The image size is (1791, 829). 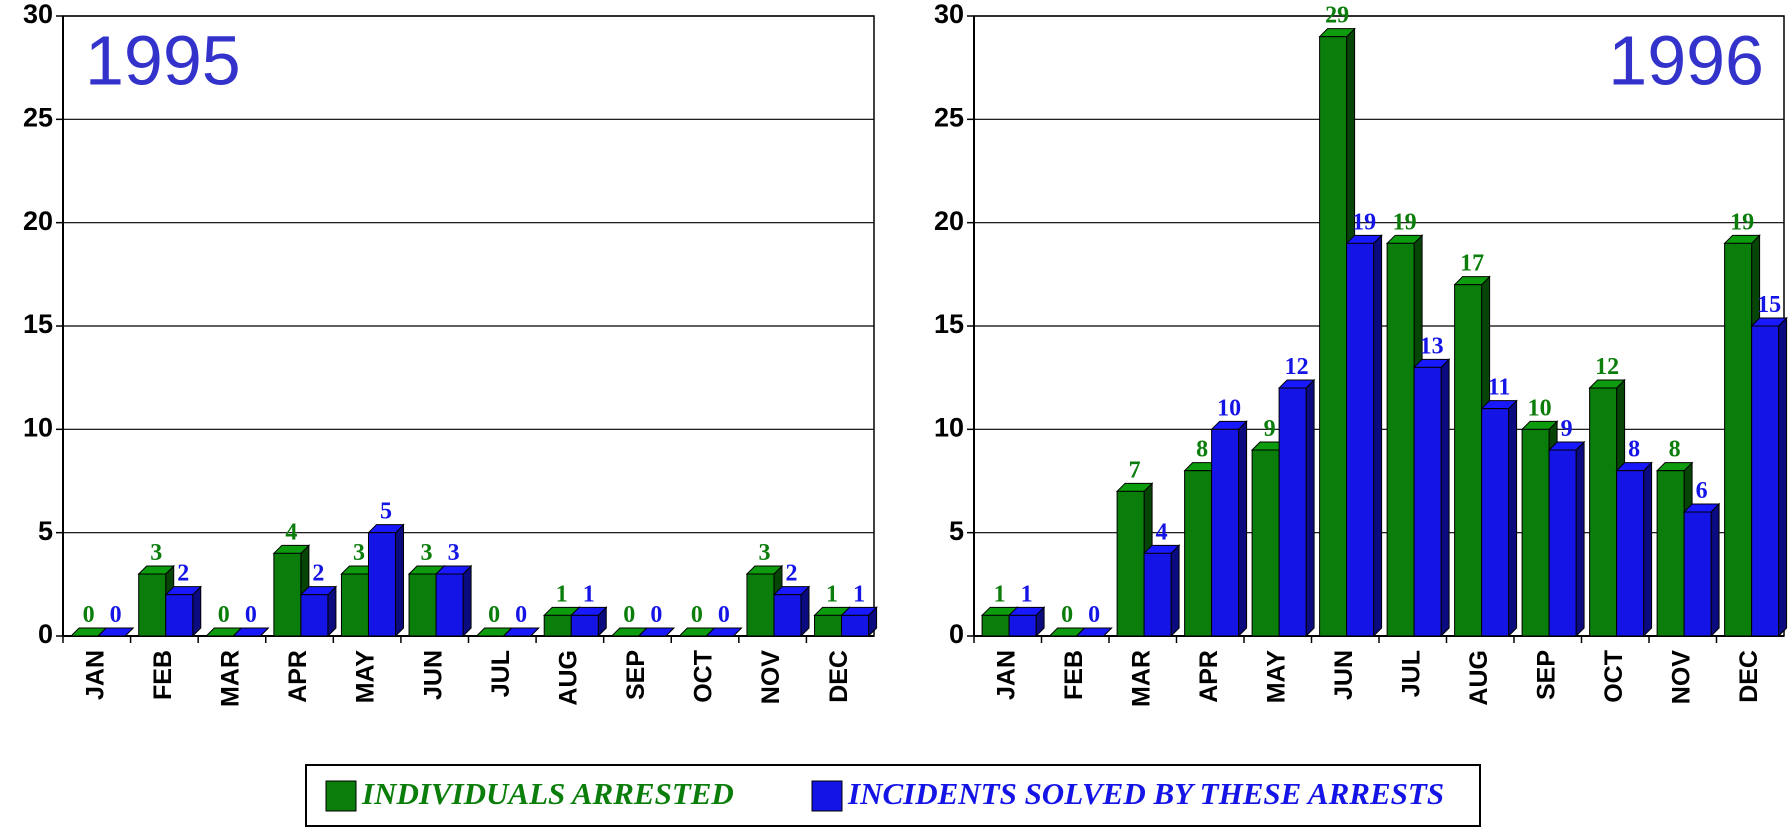 What do you see at coordinates (1686, 60) in the screenshot?
I see `chart-title: 1996` at bounding box center [1686, 60].